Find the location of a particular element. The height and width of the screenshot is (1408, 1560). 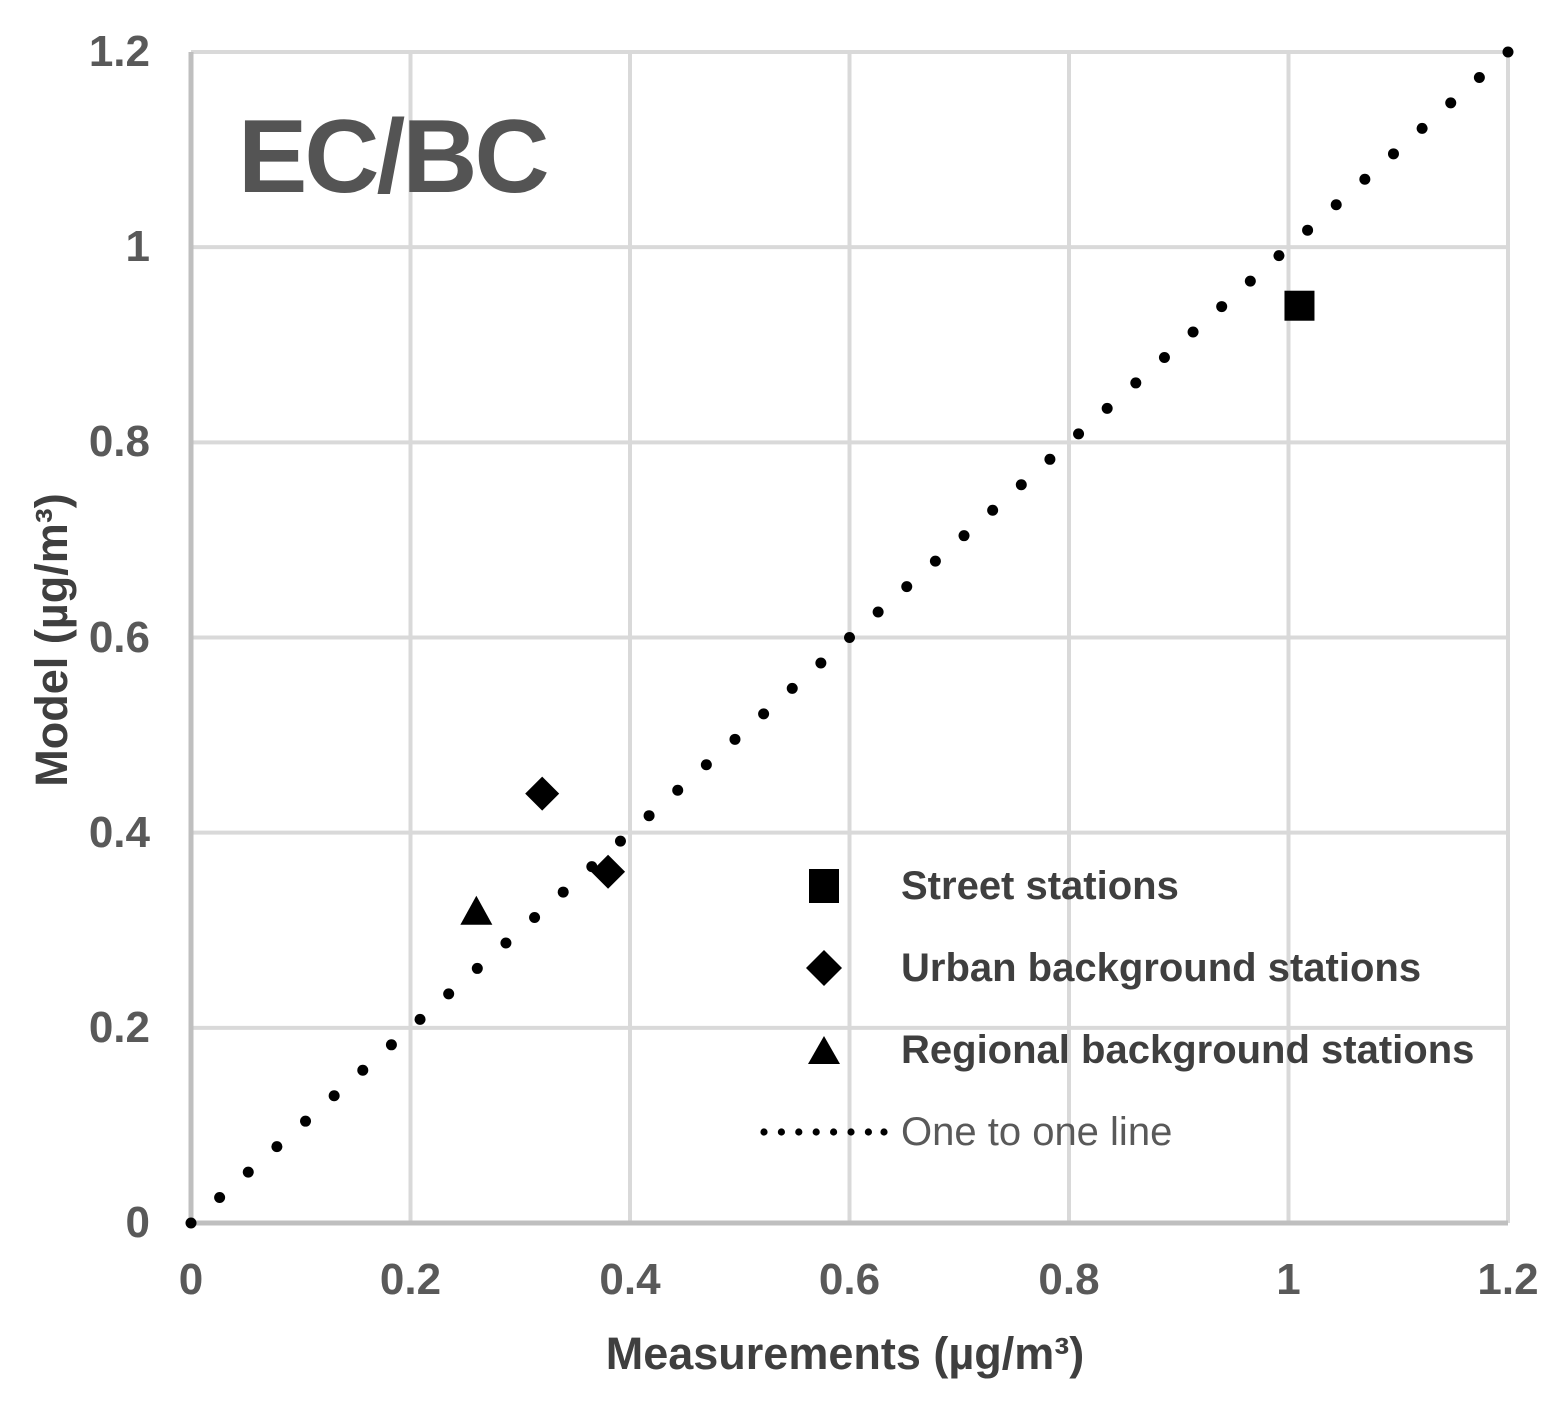

x-tick-label: 0 is located at coordinates (191, 1279).